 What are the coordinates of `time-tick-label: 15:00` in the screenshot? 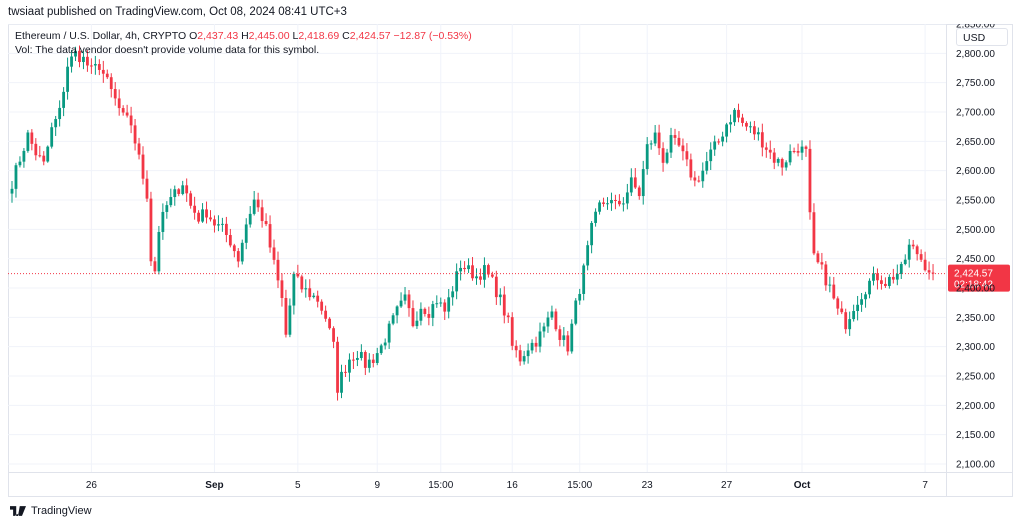 It's located at (579, 485).